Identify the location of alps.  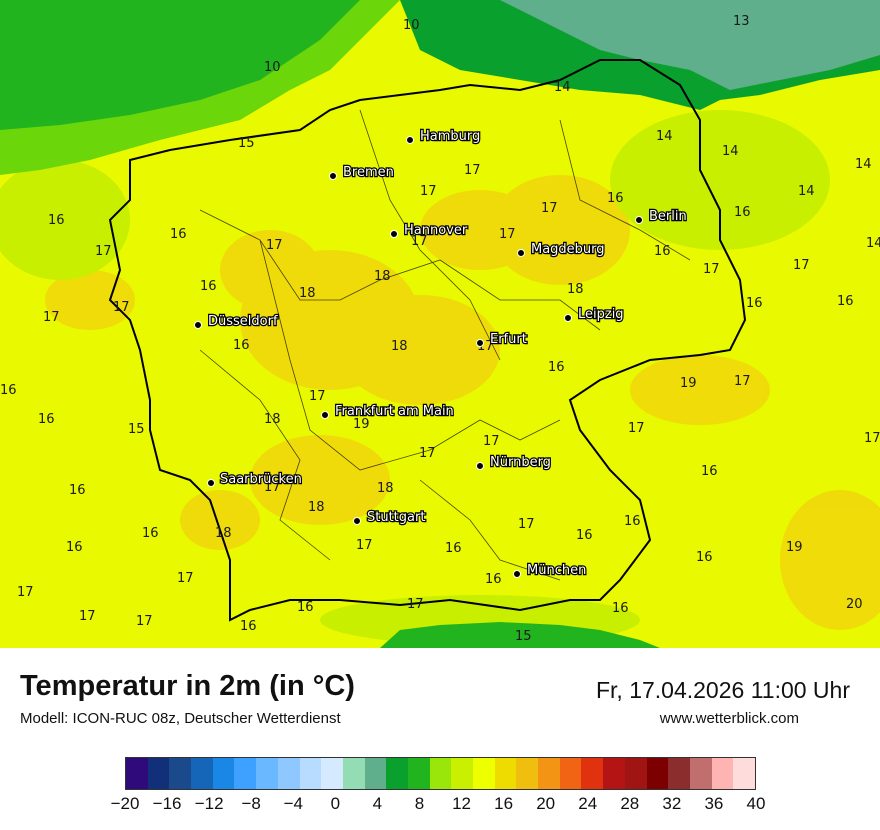
(520, 635).